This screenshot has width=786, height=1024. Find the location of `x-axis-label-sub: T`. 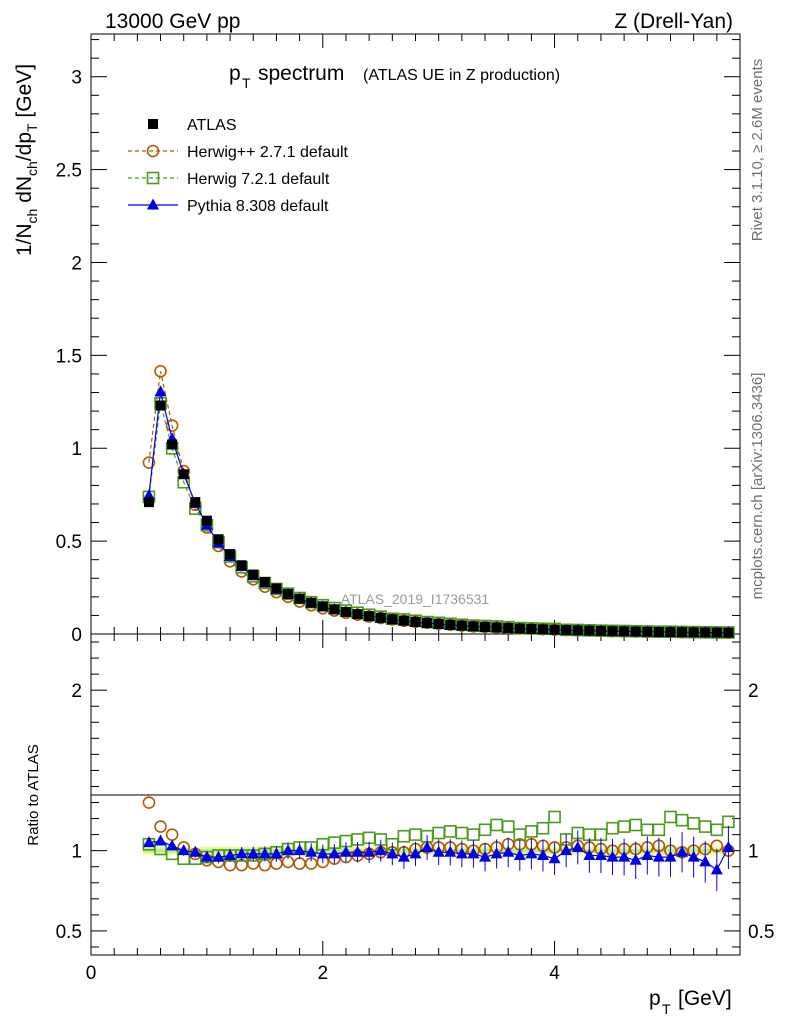

x-axis-label-sub: T is located at coordinates (666, 1009).